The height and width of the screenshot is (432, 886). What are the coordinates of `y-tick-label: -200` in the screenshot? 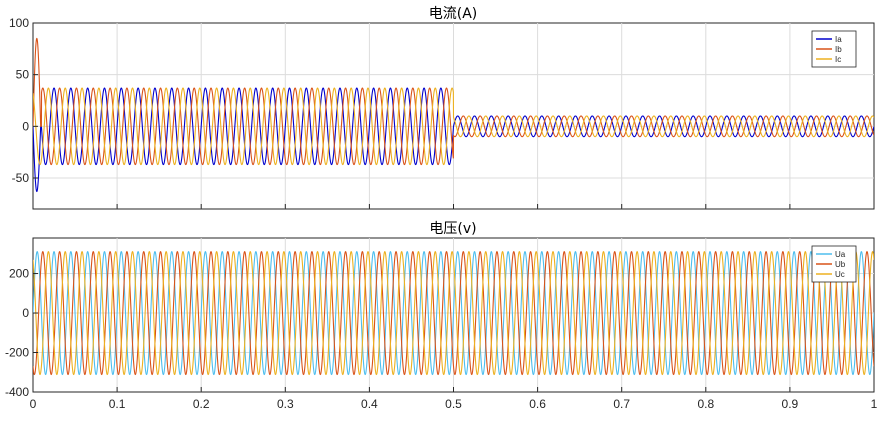 It's located at (17, 353).